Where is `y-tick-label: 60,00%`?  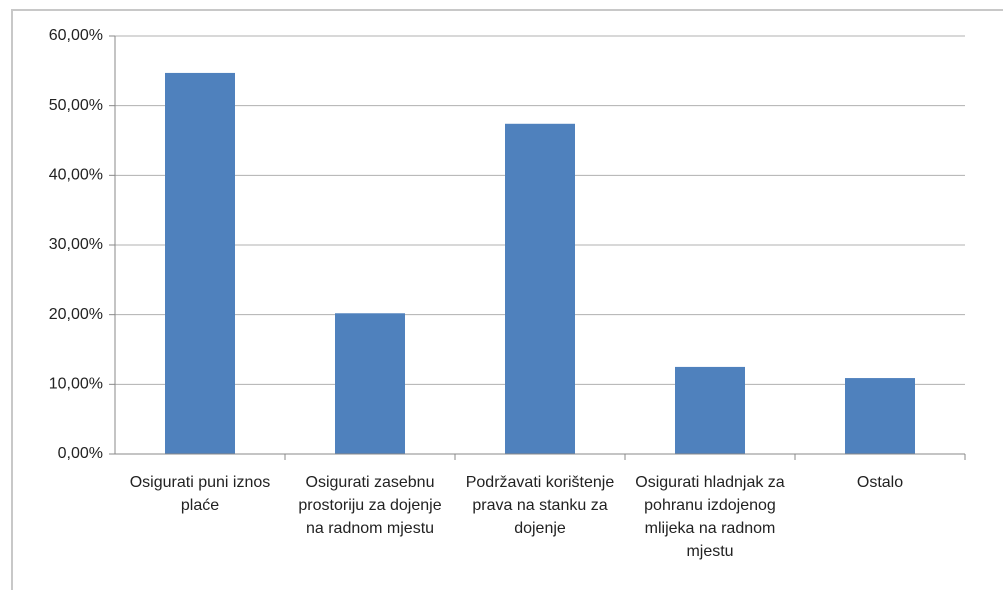 y-tick-label: 60,00% is located at coordinates (76, 35).